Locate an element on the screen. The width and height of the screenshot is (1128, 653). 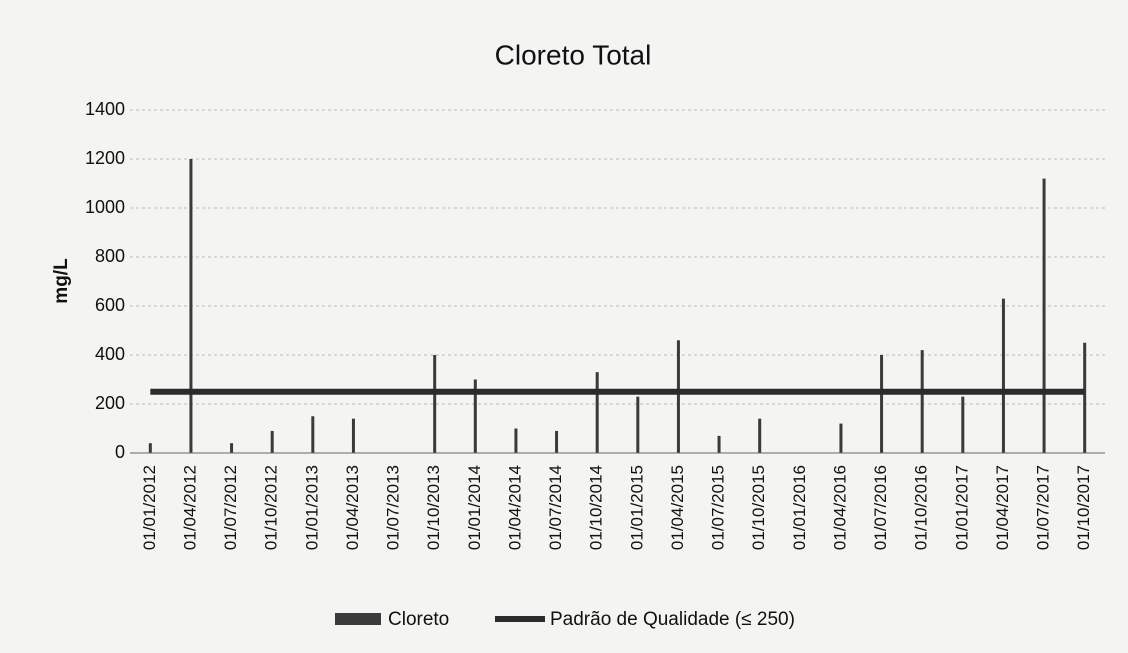
x-tick-label: 01/10/2016 is located at coordinates (921, 507).